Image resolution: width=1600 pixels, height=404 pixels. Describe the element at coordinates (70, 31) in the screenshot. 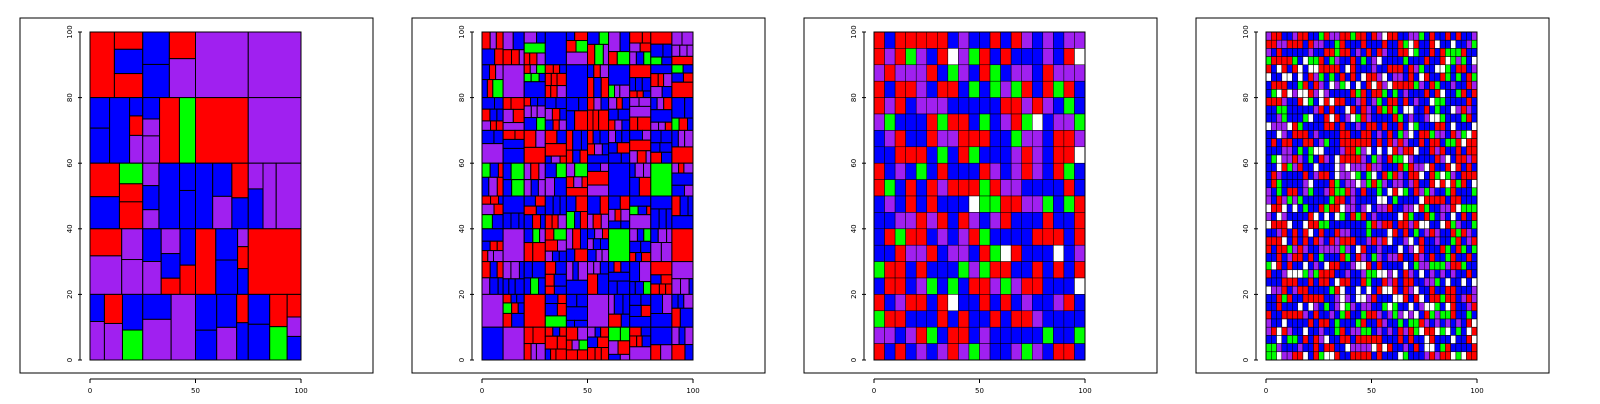

I see `y-tick-label: 100` at that location.